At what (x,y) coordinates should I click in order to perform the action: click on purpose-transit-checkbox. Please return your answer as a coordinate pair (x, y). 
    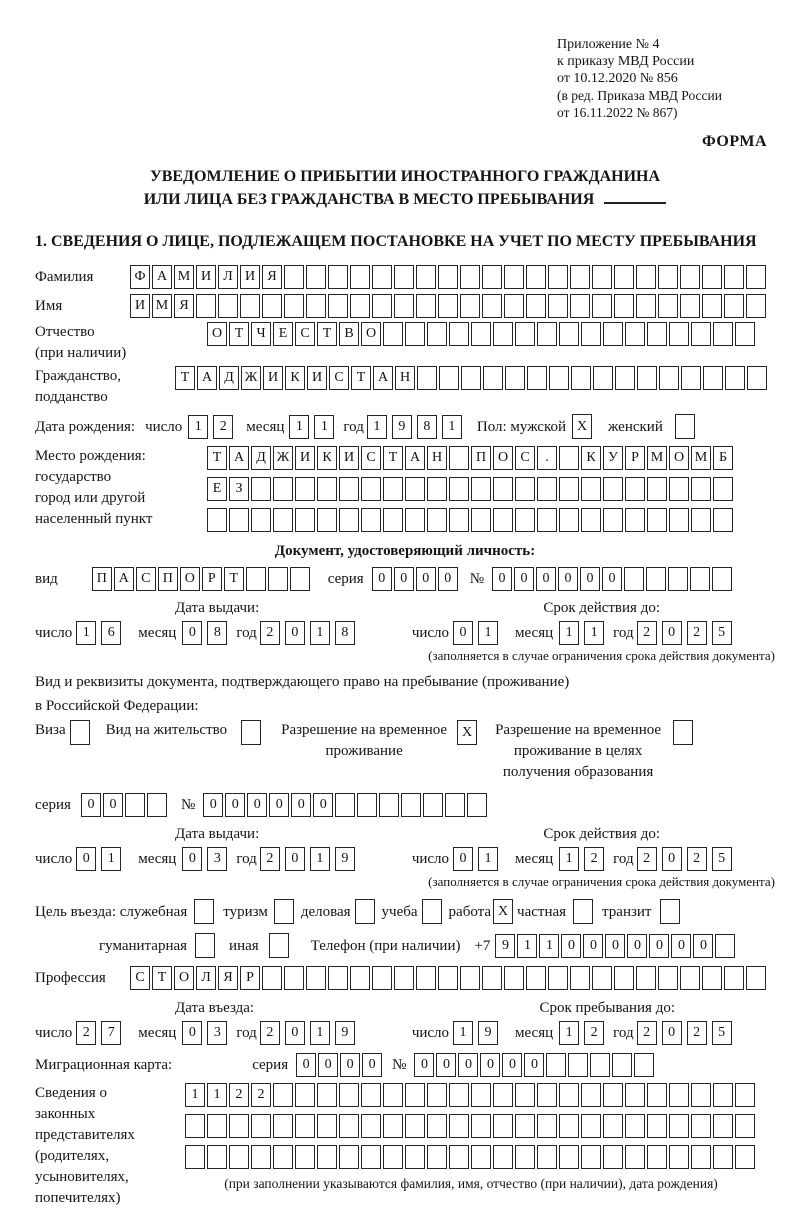
    Looking at the image, I should click on (670, 911).